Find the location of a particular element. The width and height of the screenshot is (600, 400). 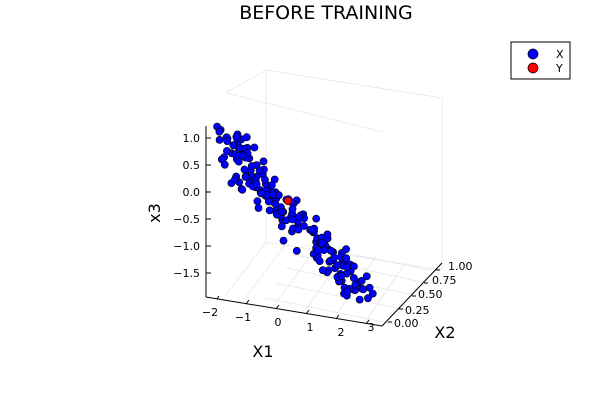

z-tick-label: −0.5 is located at coordinates (186, 219).